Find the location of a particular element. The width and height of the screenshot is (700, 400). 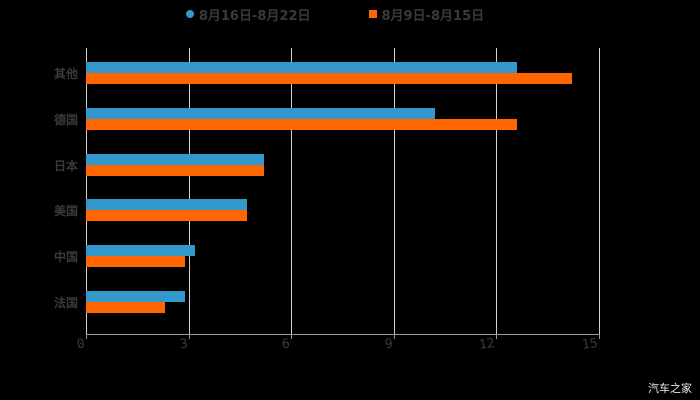

x-axis is located at coordinates (342, 334).